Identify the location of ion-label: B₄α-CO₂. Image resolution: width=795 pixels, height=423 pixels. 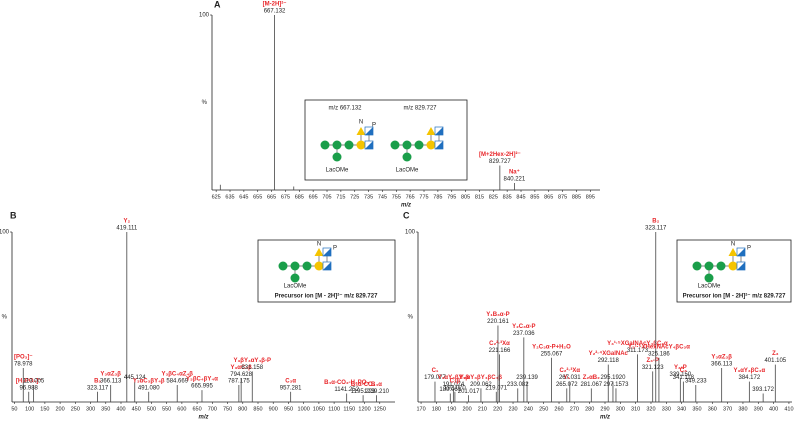
(363, 385).